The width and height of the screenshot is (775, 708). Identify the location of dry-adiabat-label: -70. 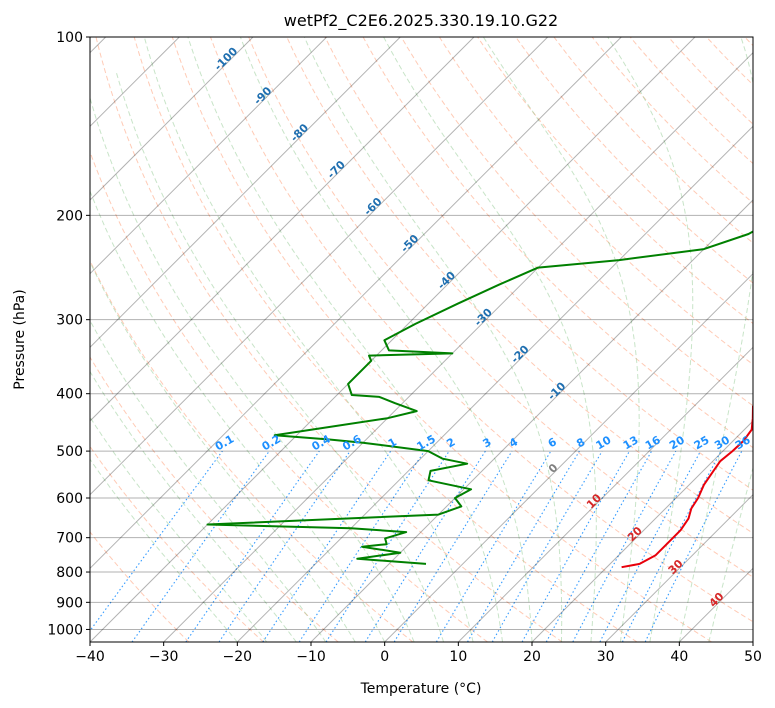
(336, 169).